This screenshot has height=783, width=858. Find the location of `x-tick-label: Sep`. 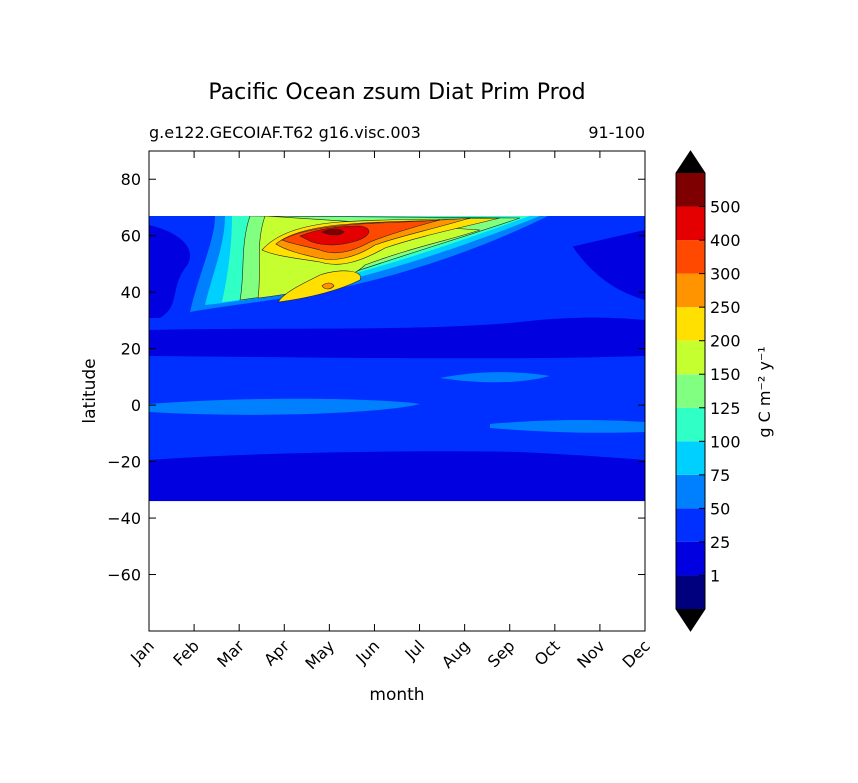

x-tick-label: Sep is located at coordinates (501, 653).